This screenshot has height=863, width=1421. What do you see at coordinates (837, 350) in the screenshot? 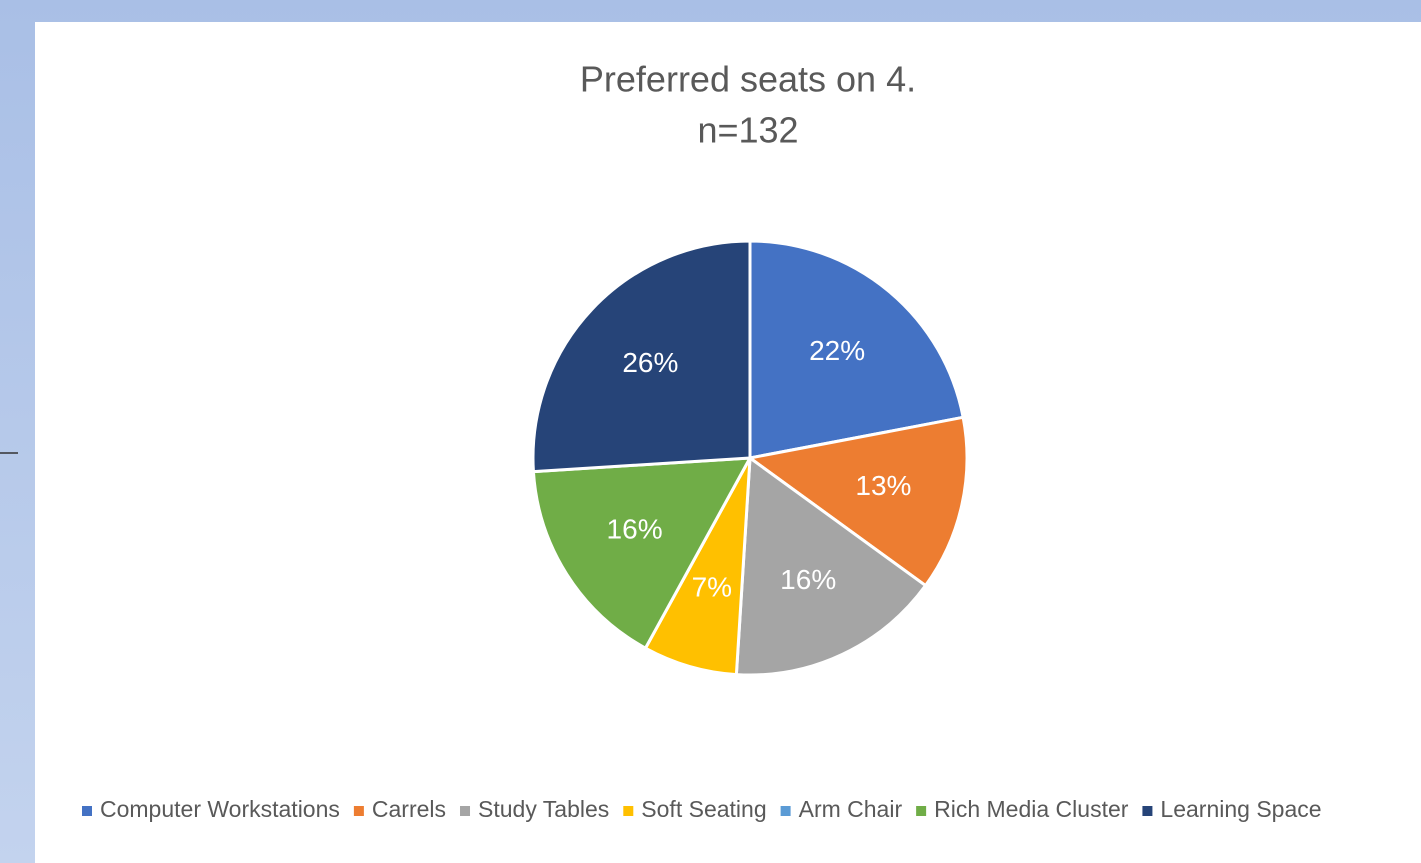
I see `data-label: 22%` at bounding box center [837, 350].